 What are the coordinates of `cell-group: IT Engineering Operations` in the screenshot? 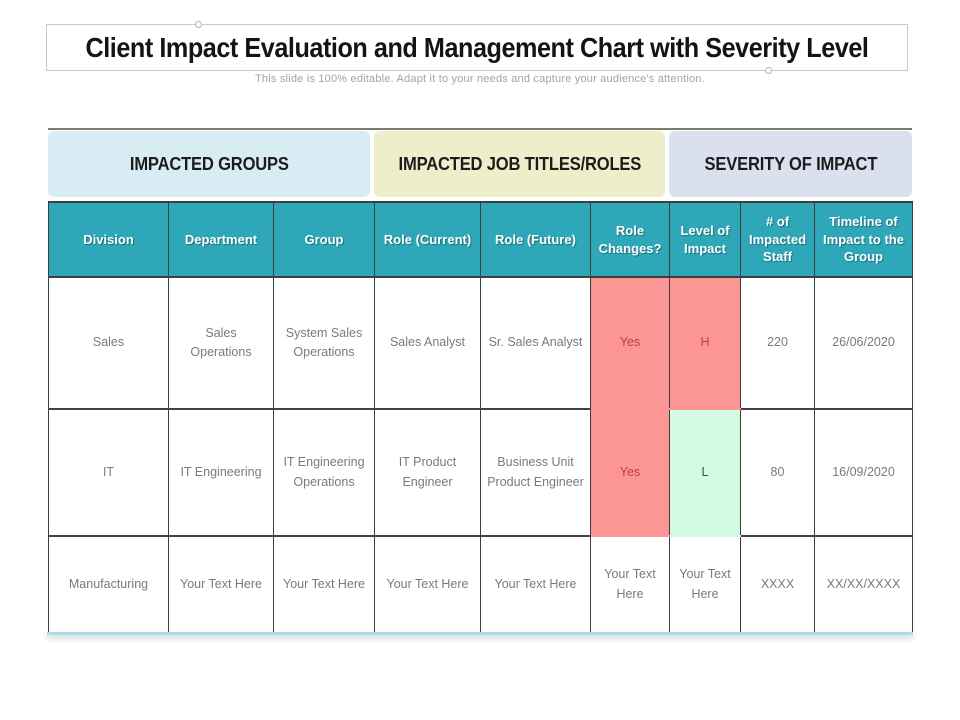 It's located at (324, 472).